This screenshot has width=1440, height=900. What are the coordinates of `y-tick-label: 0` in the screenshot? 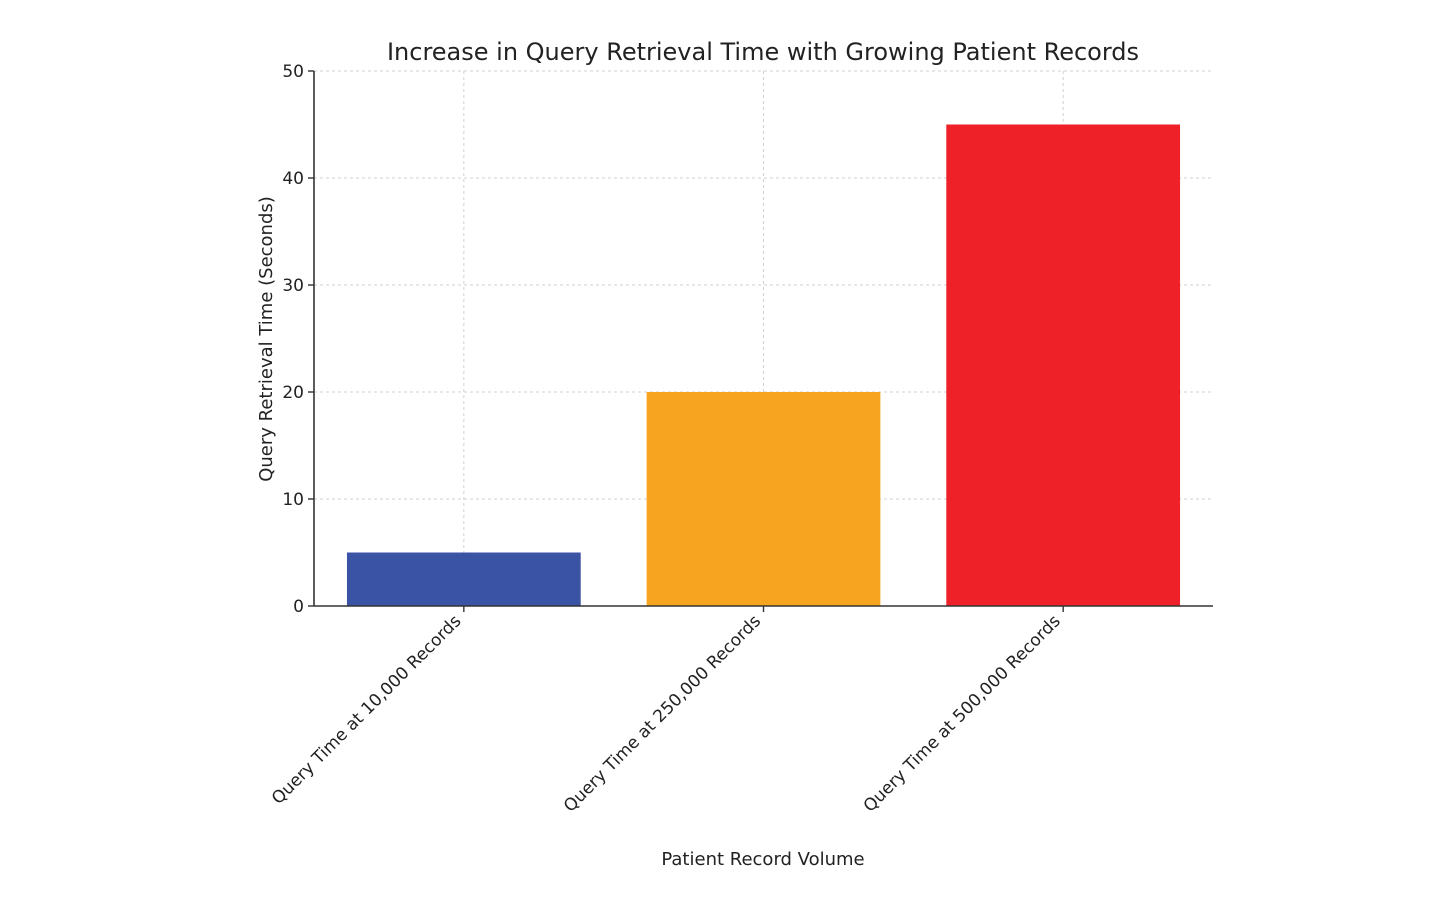 It's located at (298, 607).